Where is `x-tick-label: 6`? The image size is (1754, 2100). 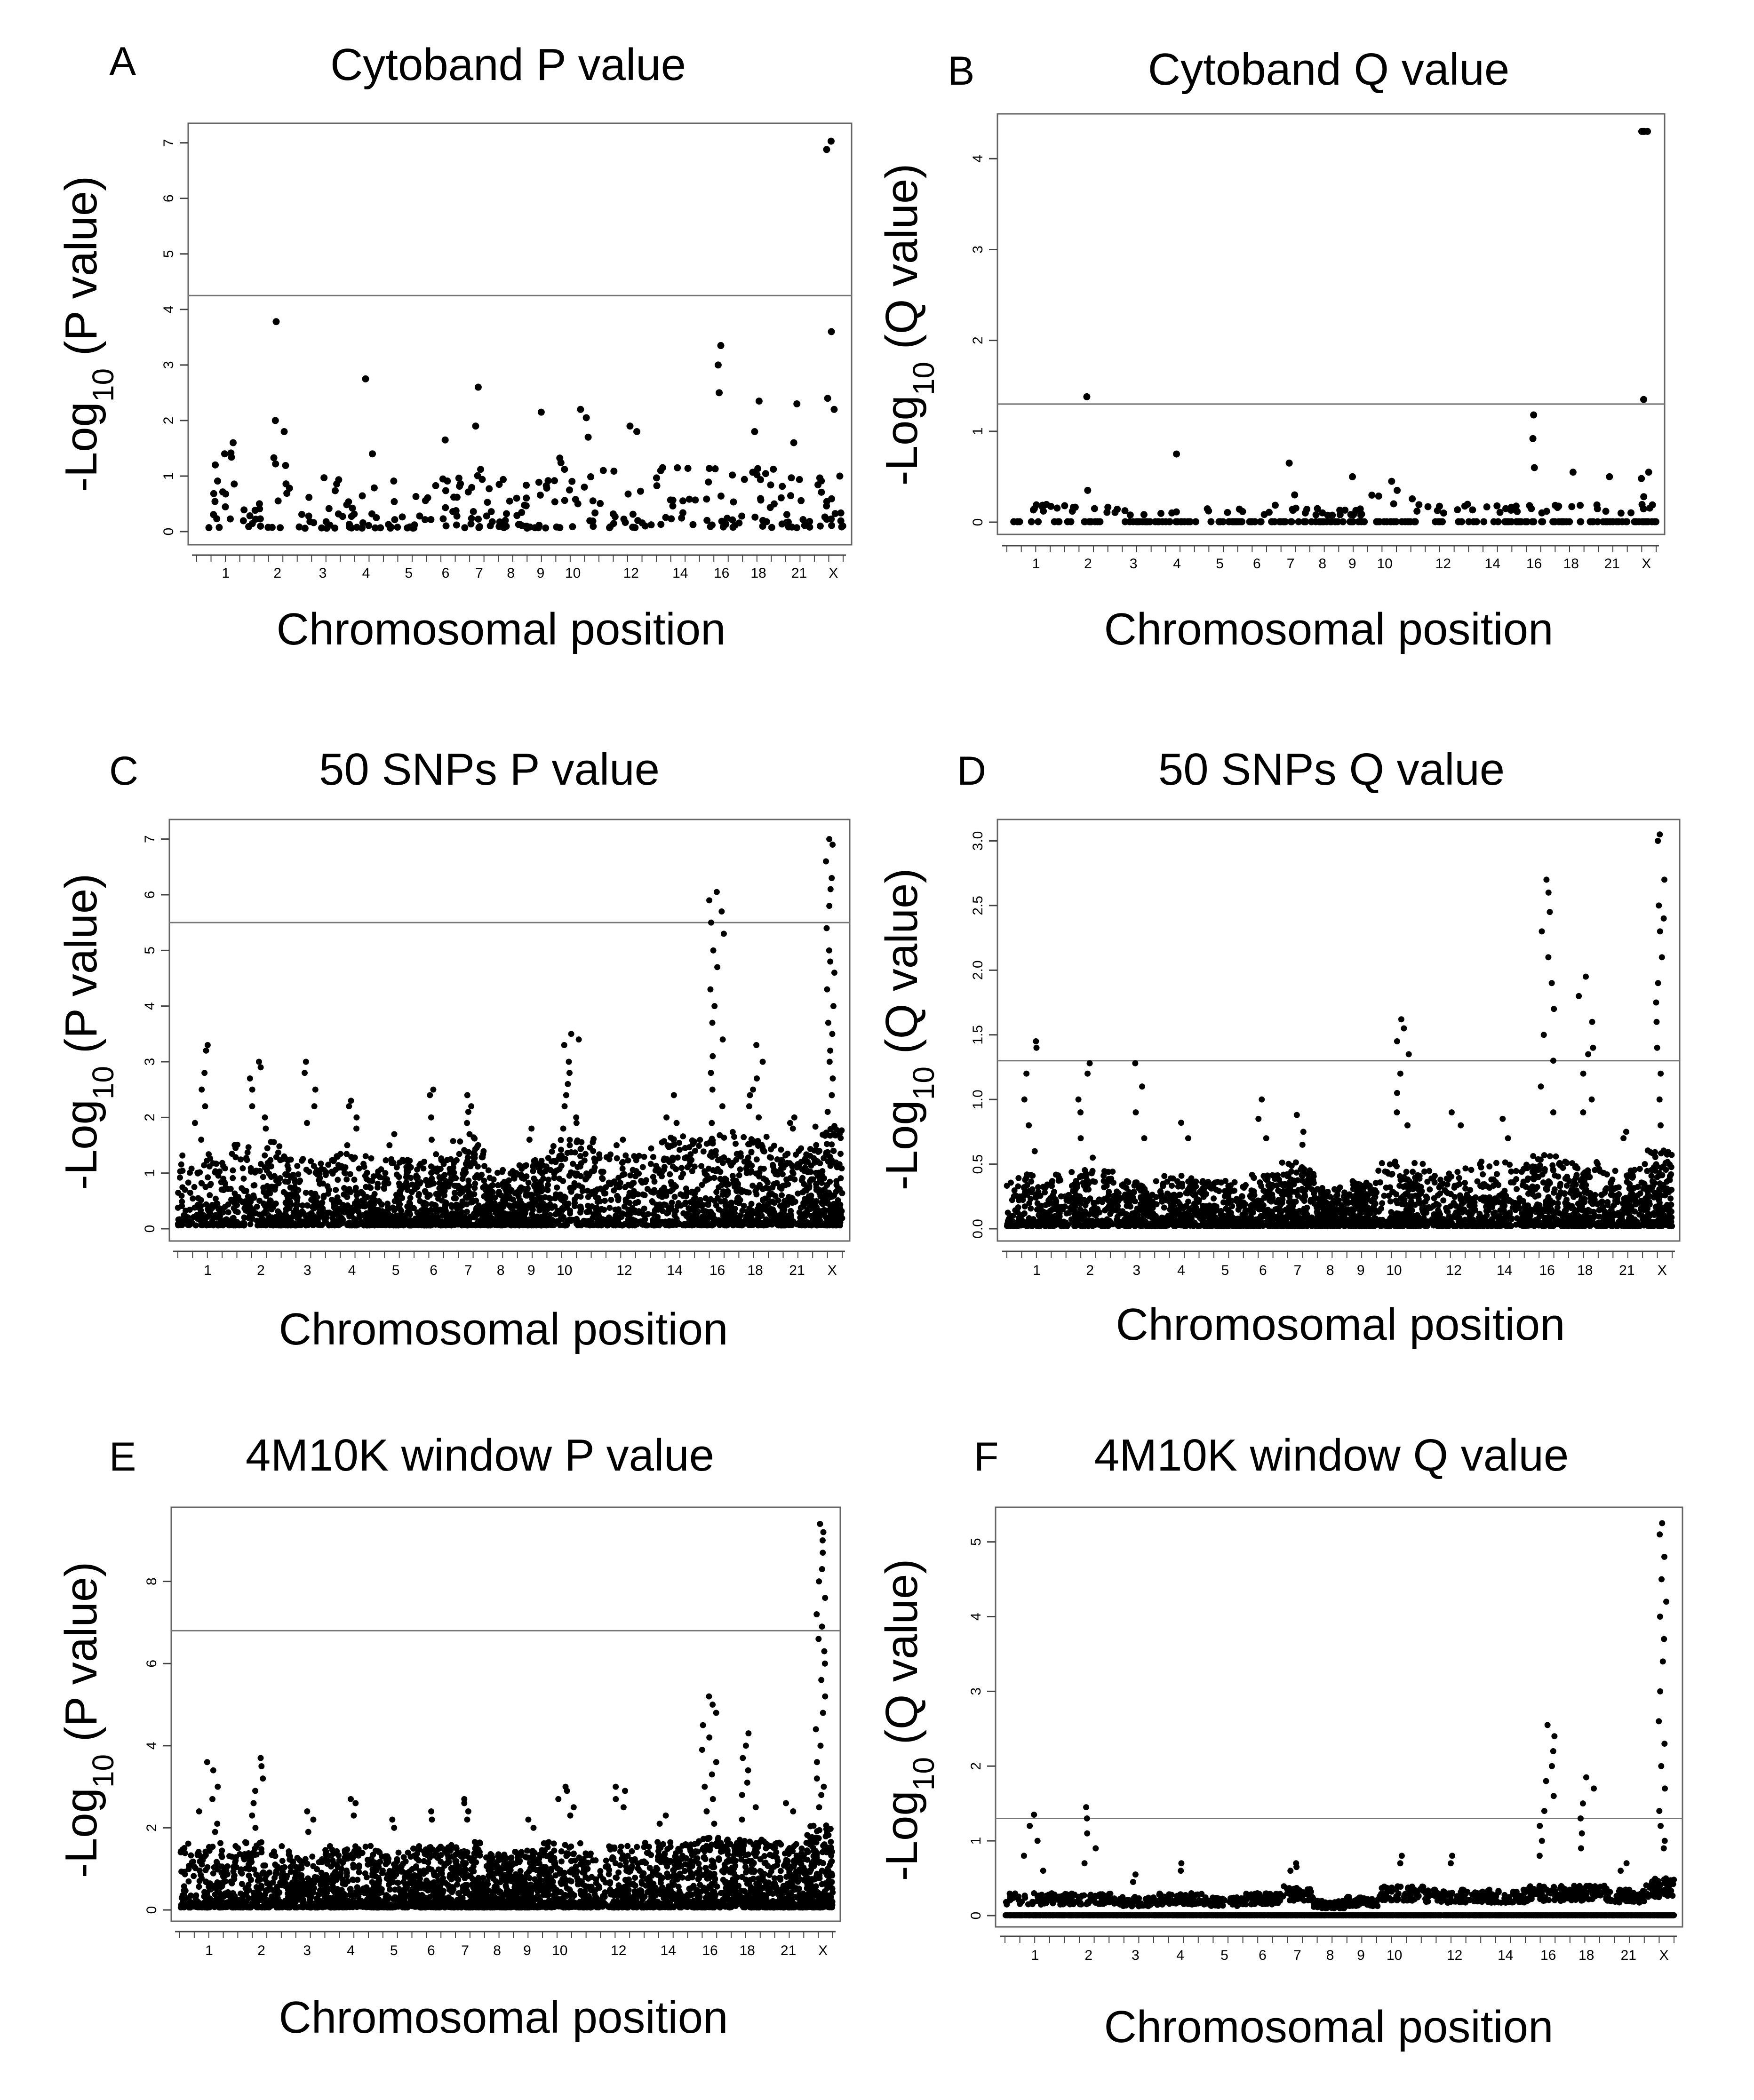 x-tick-label: 6 is located at coordinates (1263, 1271).